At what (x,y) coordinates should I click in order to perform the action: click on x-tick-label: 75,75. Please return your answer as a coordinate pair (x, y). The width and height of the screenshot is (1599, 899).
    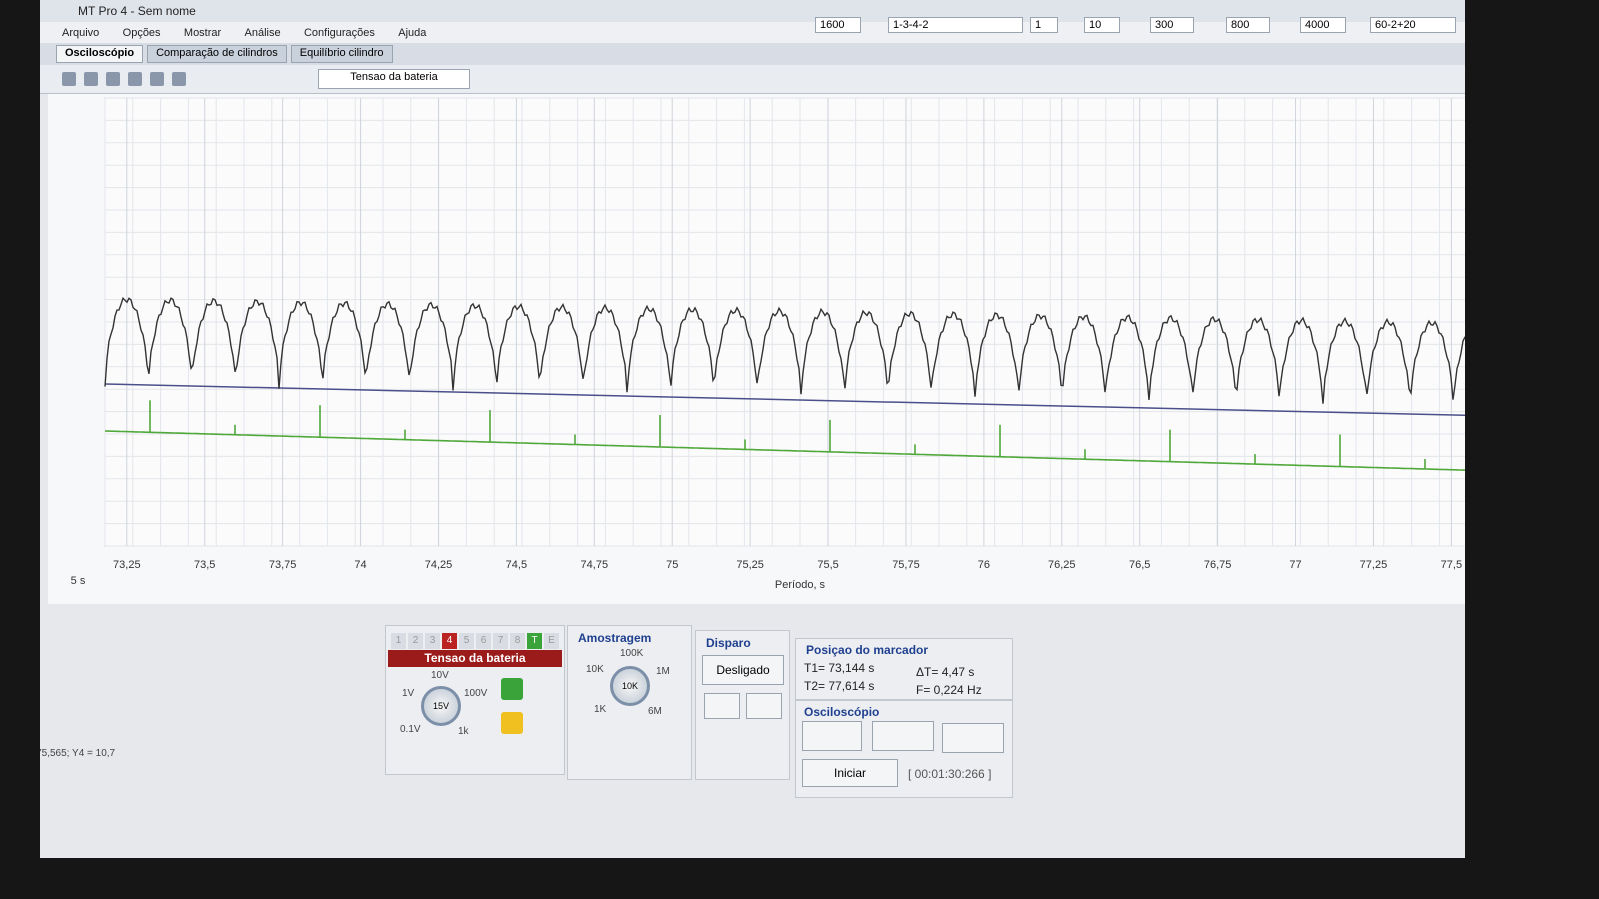
    Looking at the image, I should click on (906, 565).